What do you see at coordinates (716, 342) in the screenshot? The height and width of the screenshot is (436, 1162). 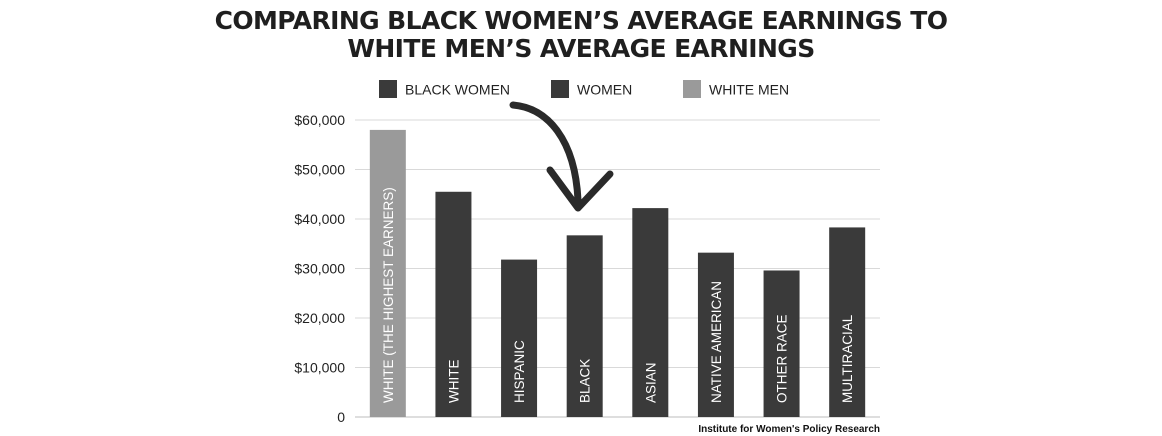 I see `bar-category-label: NATIVE AMERICAN` at bounding box center [716, 342].